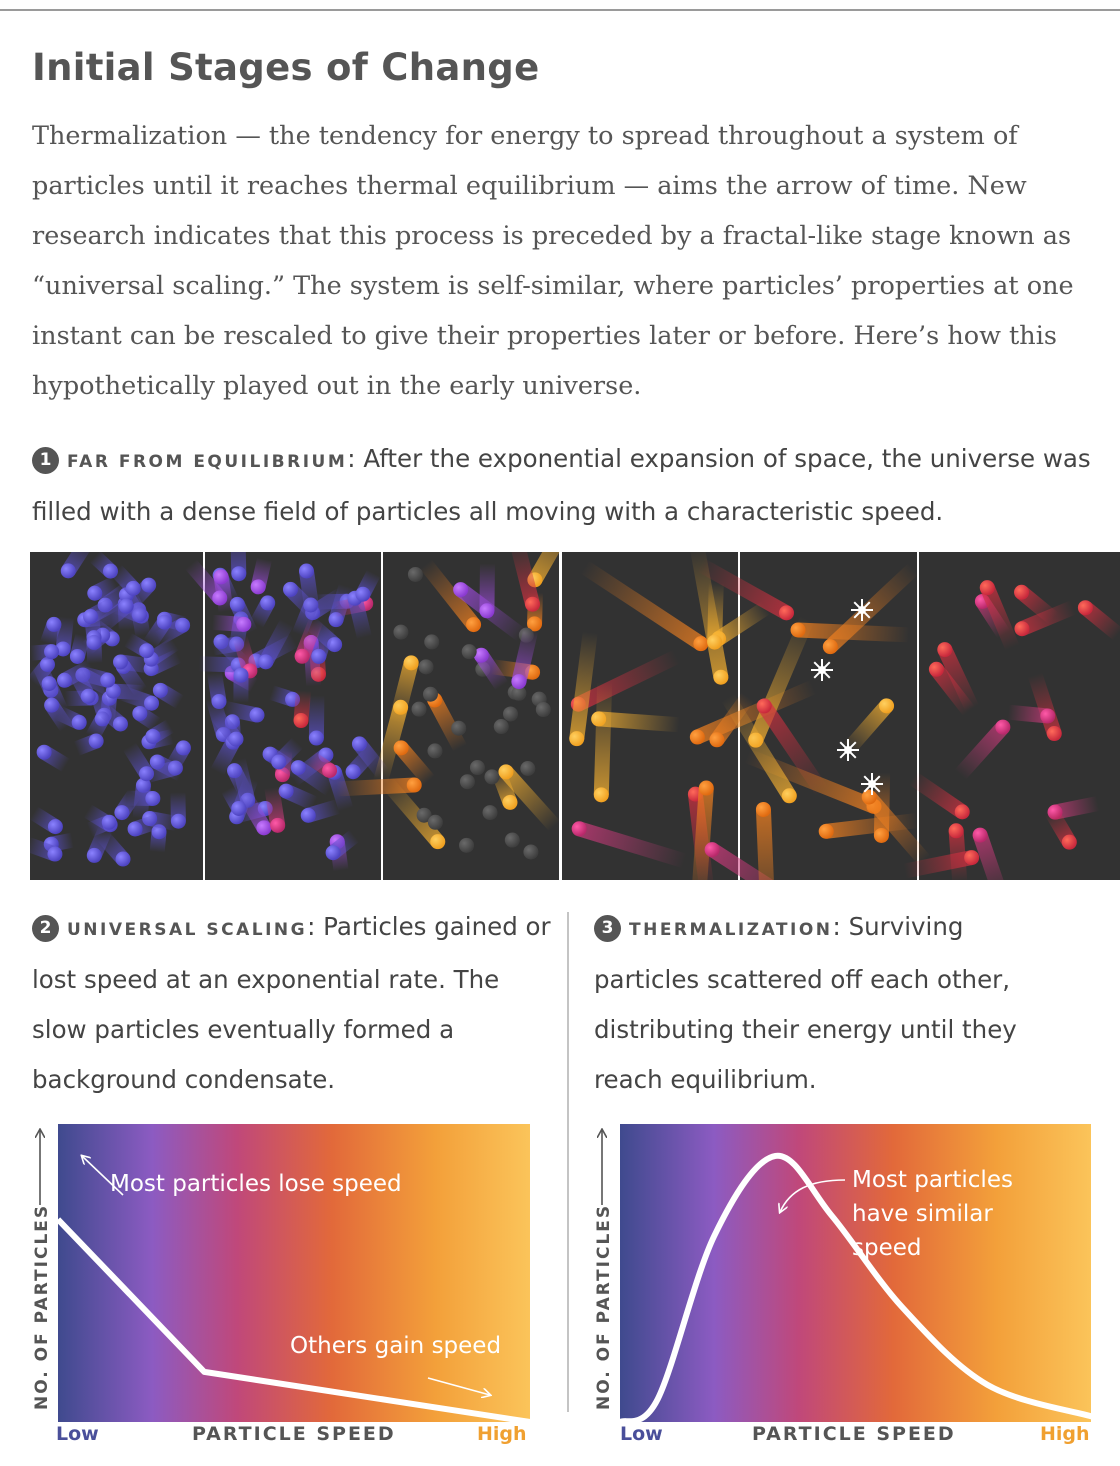 This screenshot has width=1120, height=1466. What do you see at coordinates (395, 1346) in the screenshot?
I see `annotation-gain-speed: Others gain speed` at bounding box center [395, 1346].